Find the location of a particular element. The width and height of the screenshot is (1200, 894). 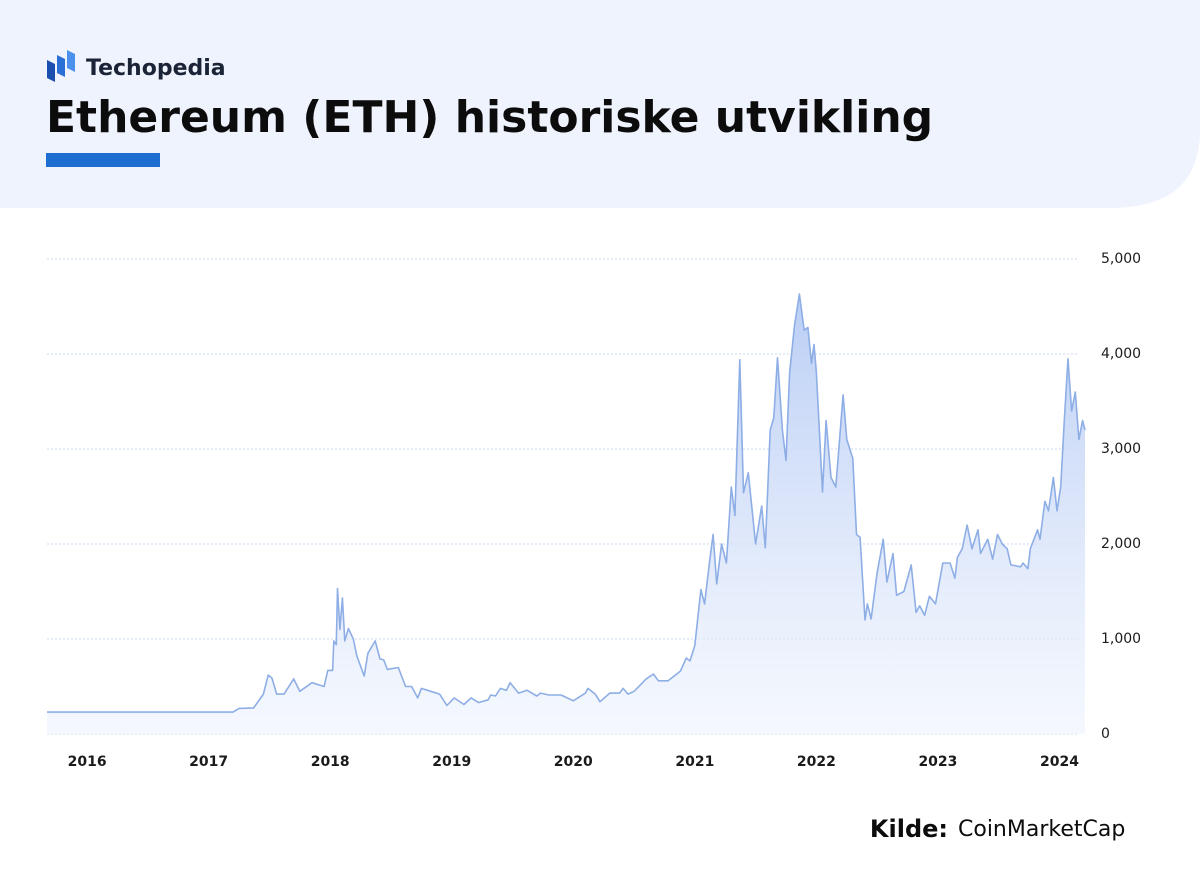

source: CoinMarketCap is located at coordinates (1041, 829).